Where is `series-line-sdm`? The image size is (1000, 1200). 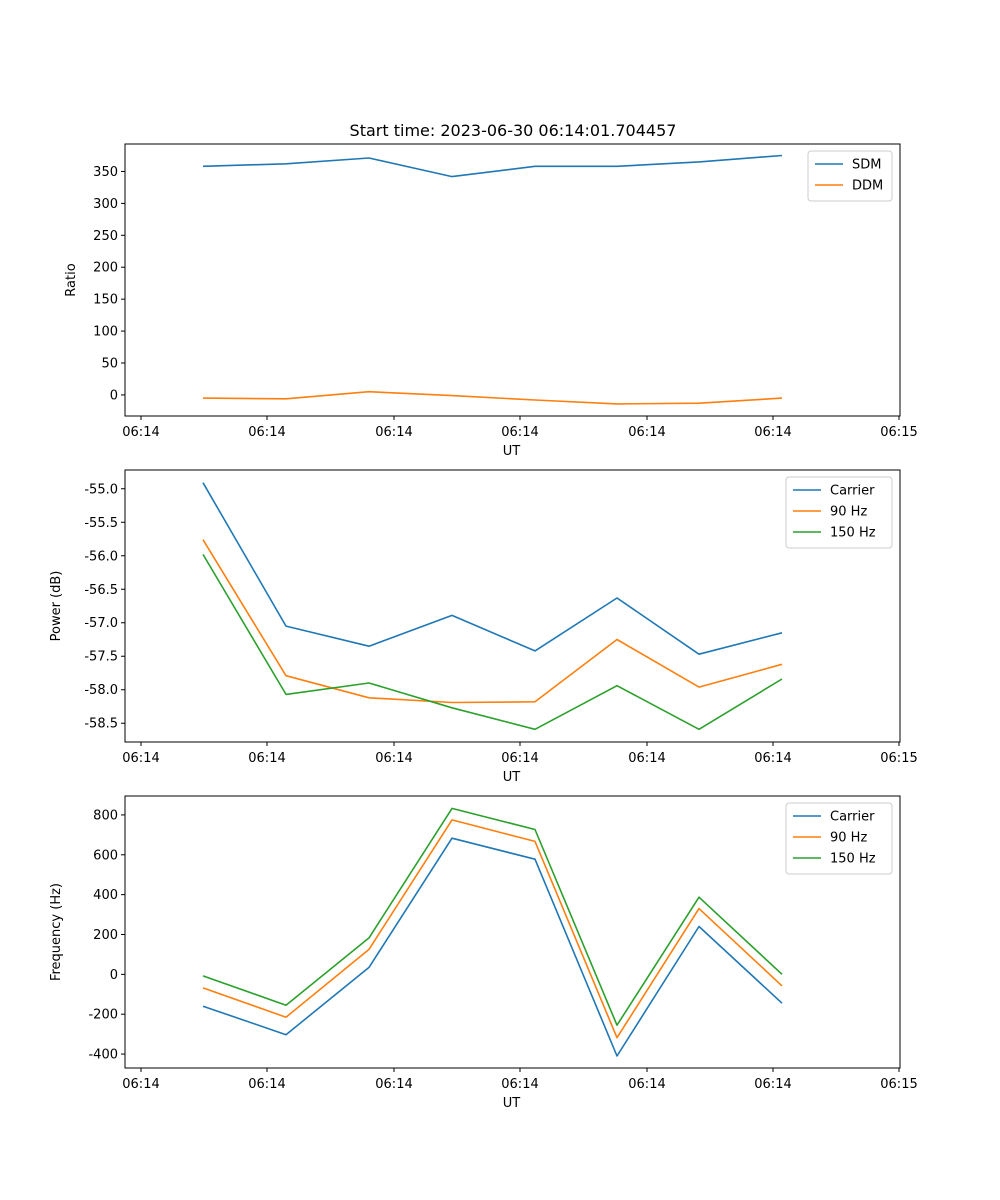 series-line-sdm is located at coordinates (492, 166).